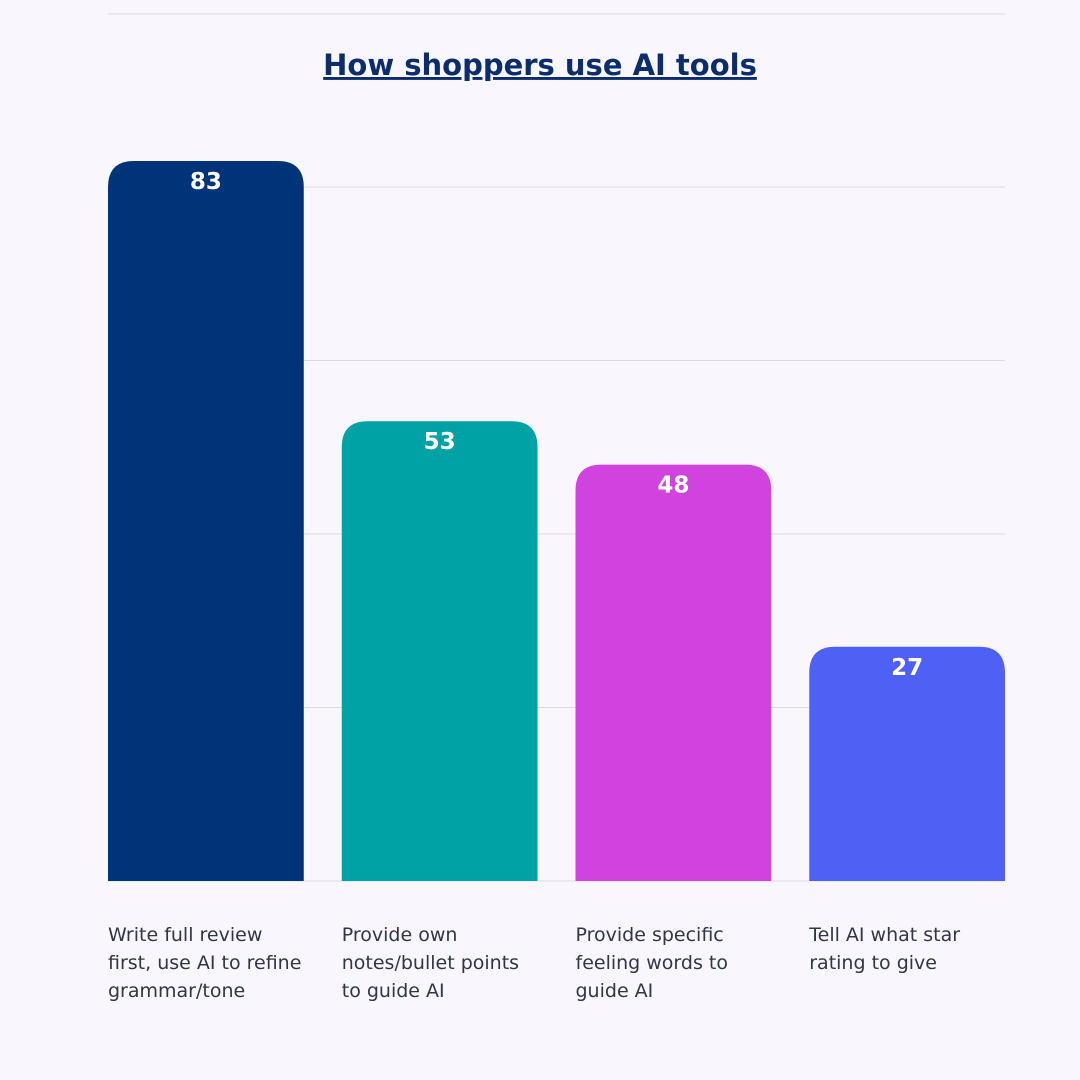 This screenshot has width=1080, height=1080. I want to click on value-label: 53, so click(440, 442).